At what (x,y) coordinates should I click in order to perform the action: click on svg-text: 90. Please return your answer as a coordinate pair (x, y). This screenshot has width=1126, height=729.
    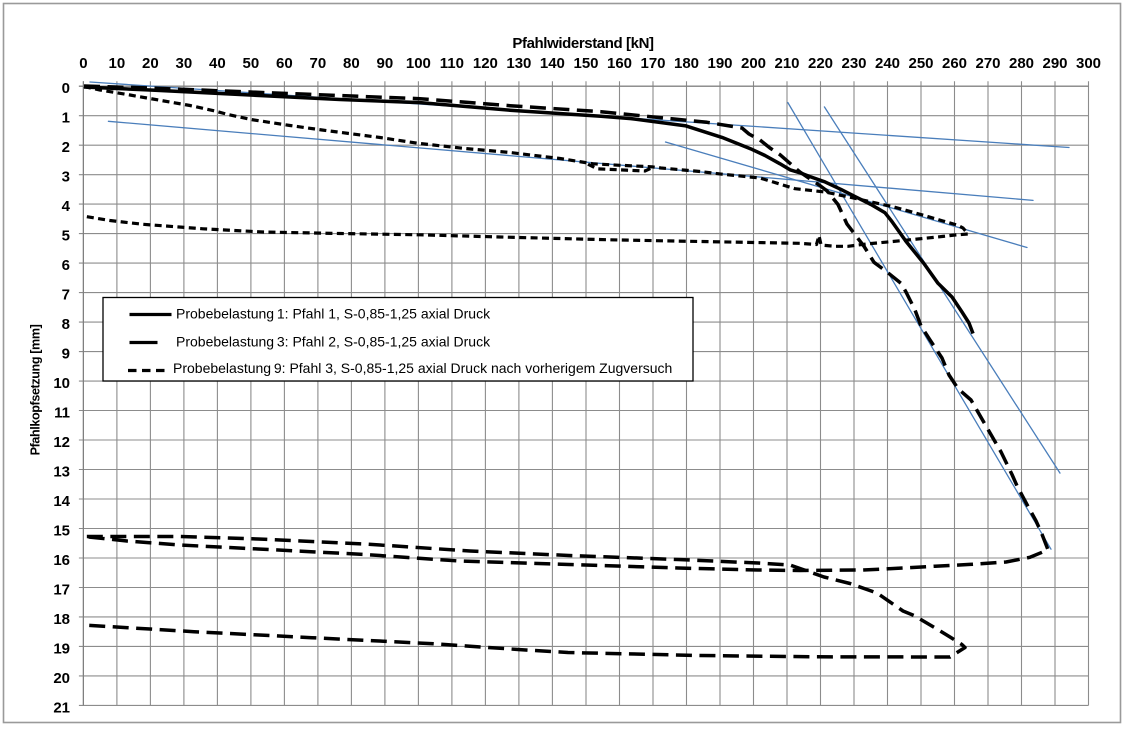
    Looking at the image, I should click on (385, 63).